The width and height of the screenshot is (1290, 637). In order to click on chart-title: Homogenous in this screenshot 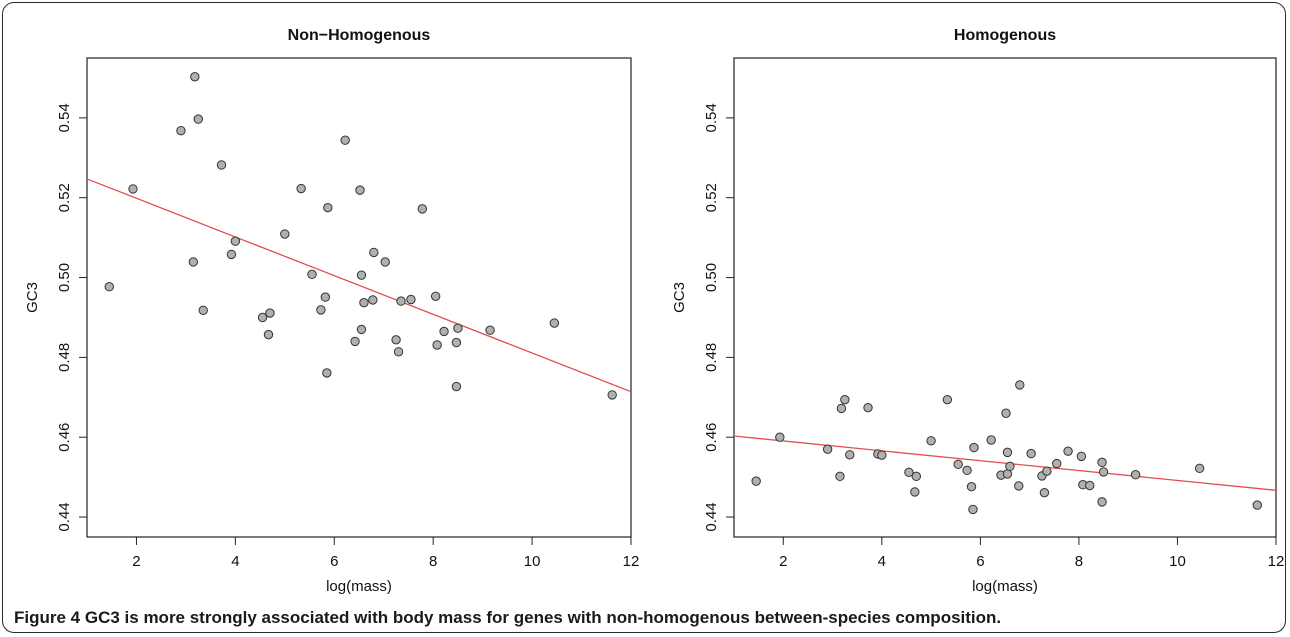, I will do `click(1005, 35)`.